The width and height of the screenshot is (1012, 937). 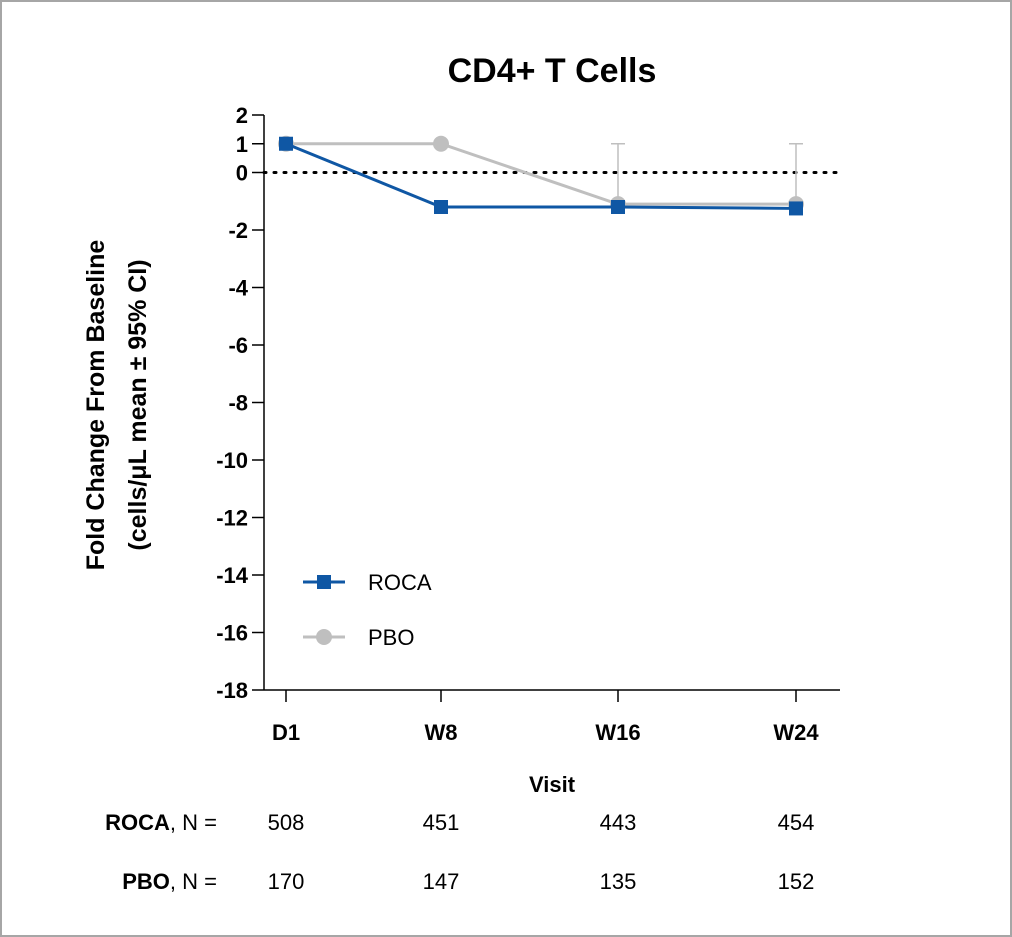 What do you see at coordinates (324, 582) in the screenshot?
I see `legend-roca-marker` at bounding box center [324, 582].